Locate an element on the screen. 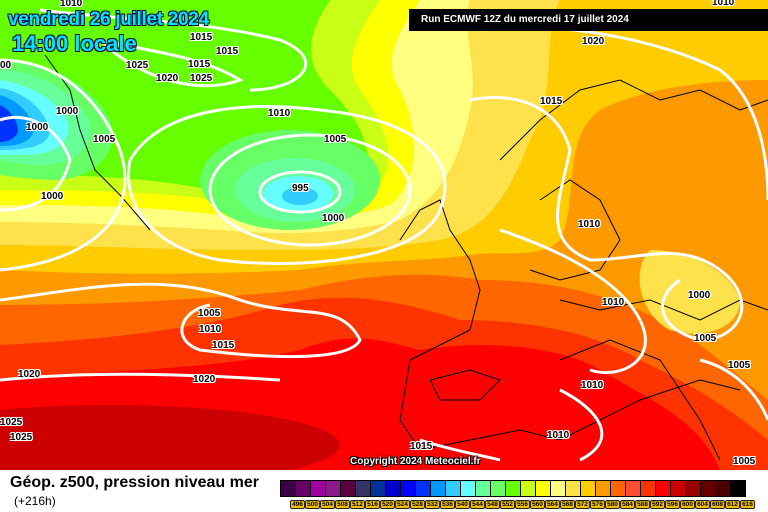 Image resolution: width=768 pixels, height=512 pixels. legend-label: 572 is located at coordinates (582, 504).